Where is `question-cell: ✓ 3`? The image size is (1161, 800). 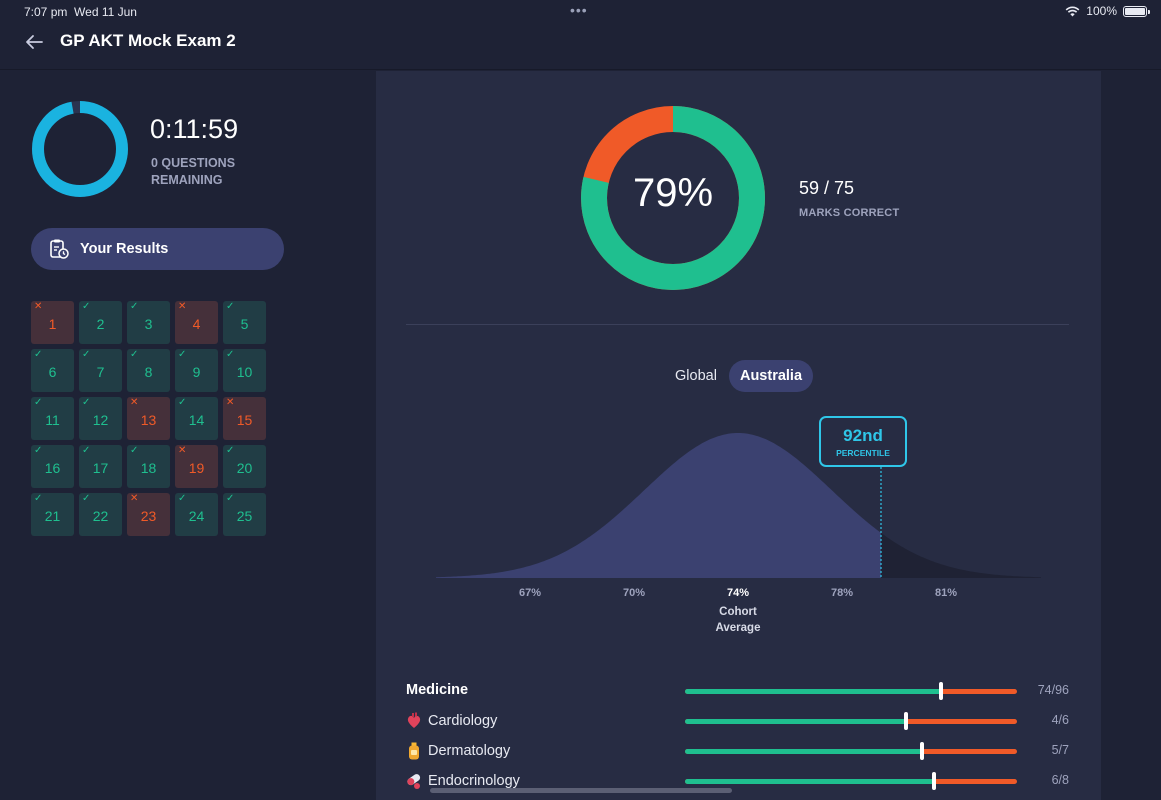 question-cell: ✓ 3 is located at coordinates (148, 322).